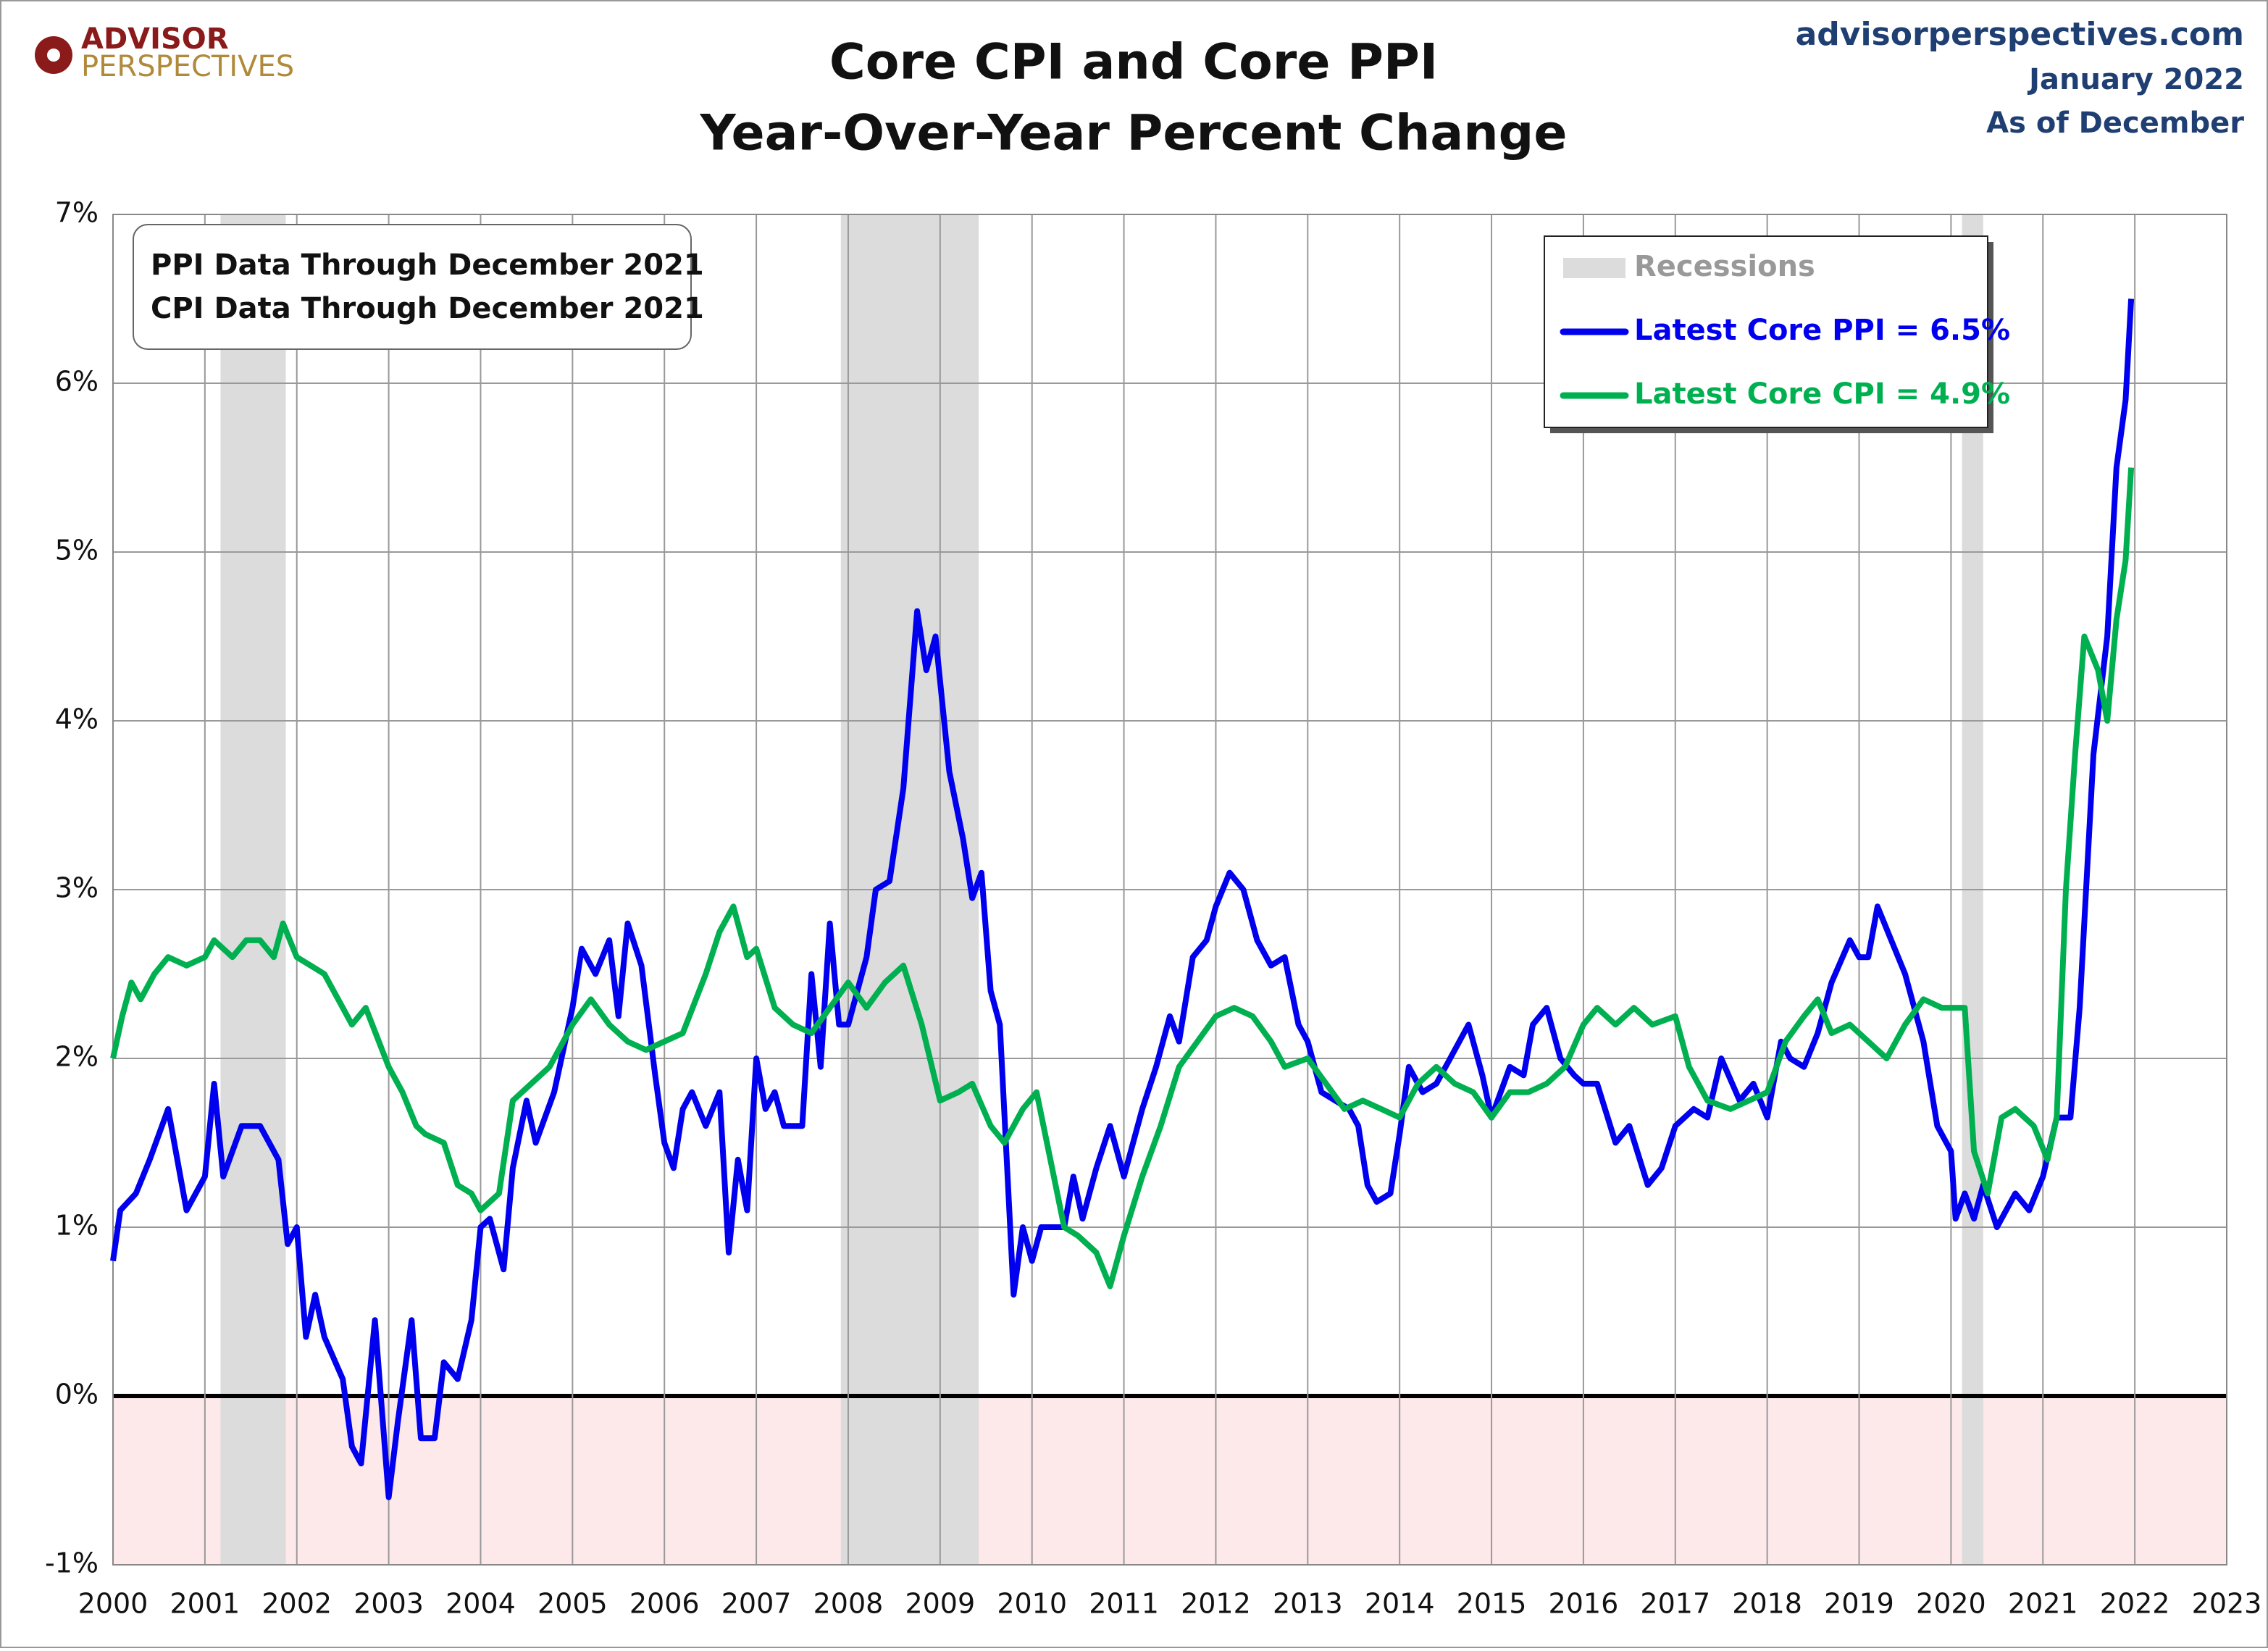 This screenshot has width=2268, height=1651. I want to click on x-tick-label: 2013, so click(1308, 1604).